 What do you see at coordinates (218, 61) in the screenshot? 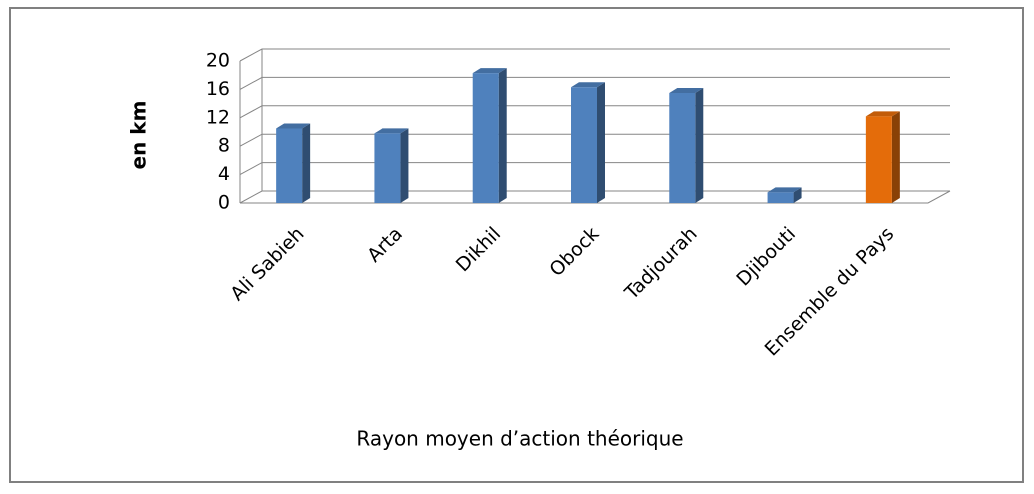
I see `y-tick-label: 20` at bounding box center [218, 61].